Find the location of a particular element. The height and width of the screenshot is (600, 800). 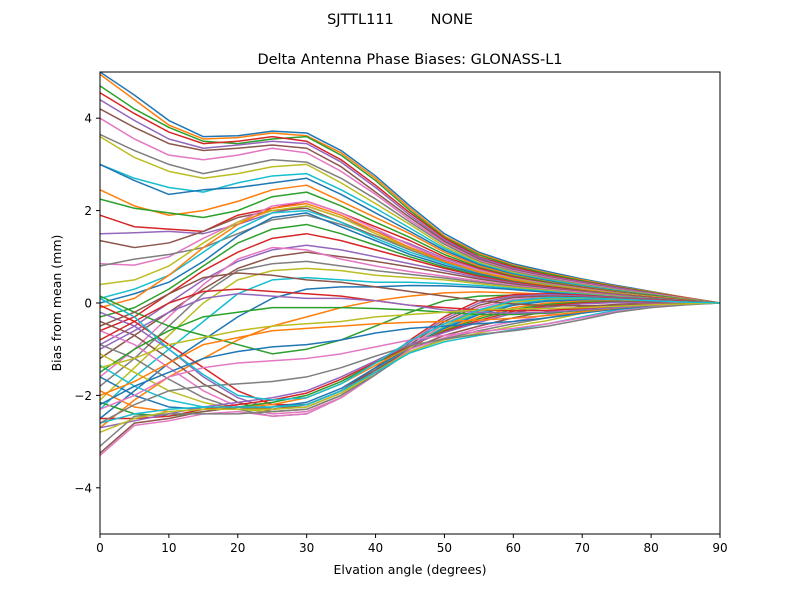

x-tick-label: 40 is located at coordinates (375, 548).